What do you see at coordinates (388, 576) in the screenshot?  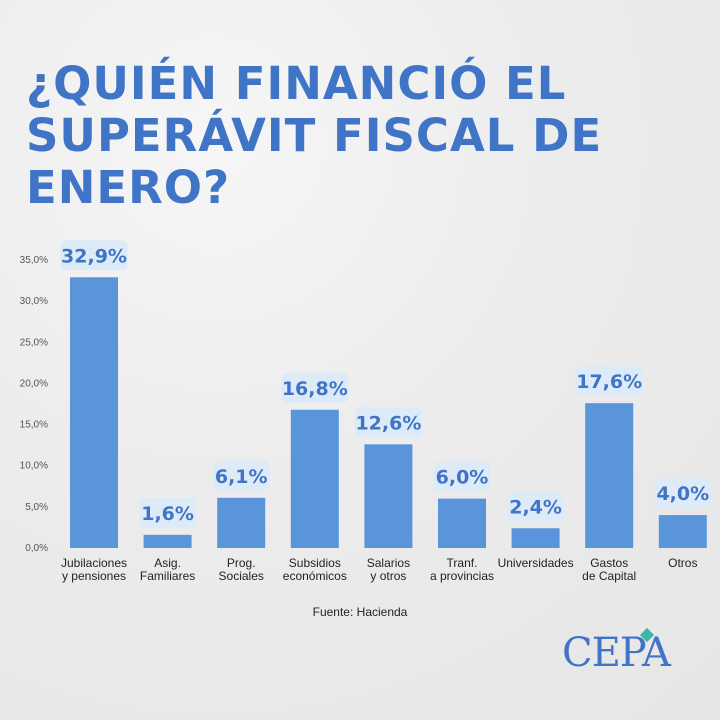 I see `x-tick-label: y otros` at bounding box center [388, 576].